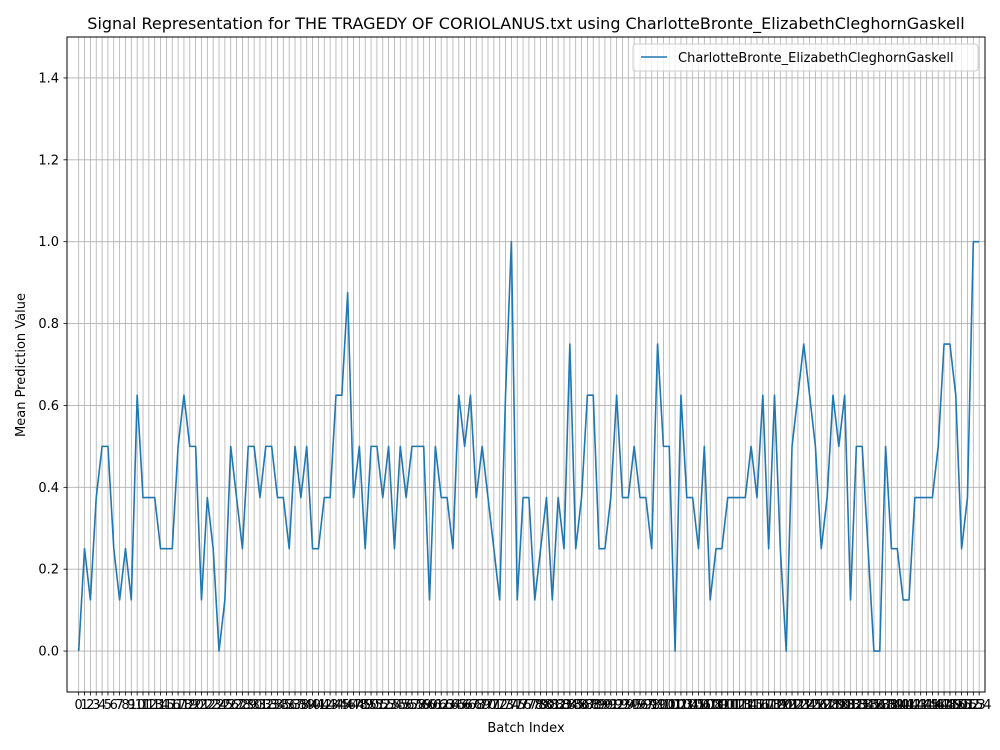 This screenshot has height=750, width=1000. Describe the element at coordinates (248, 705) in the screenshot. I see `x-tick-label: 29` at that location.